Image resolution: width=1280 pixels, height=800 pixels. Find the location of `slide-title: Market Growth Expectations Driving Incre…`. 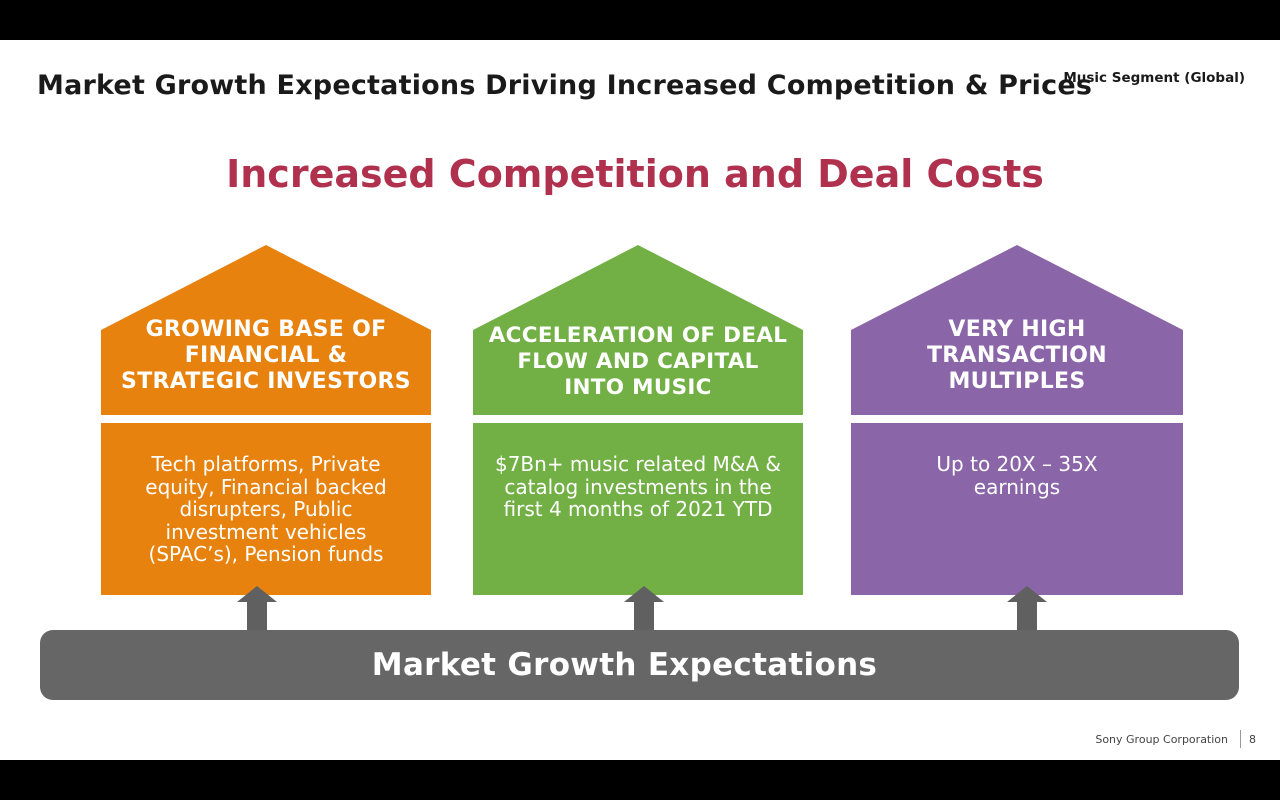

slide-title: Market Growth Expectations Driving Incre… is located at coordinates (565, 85).